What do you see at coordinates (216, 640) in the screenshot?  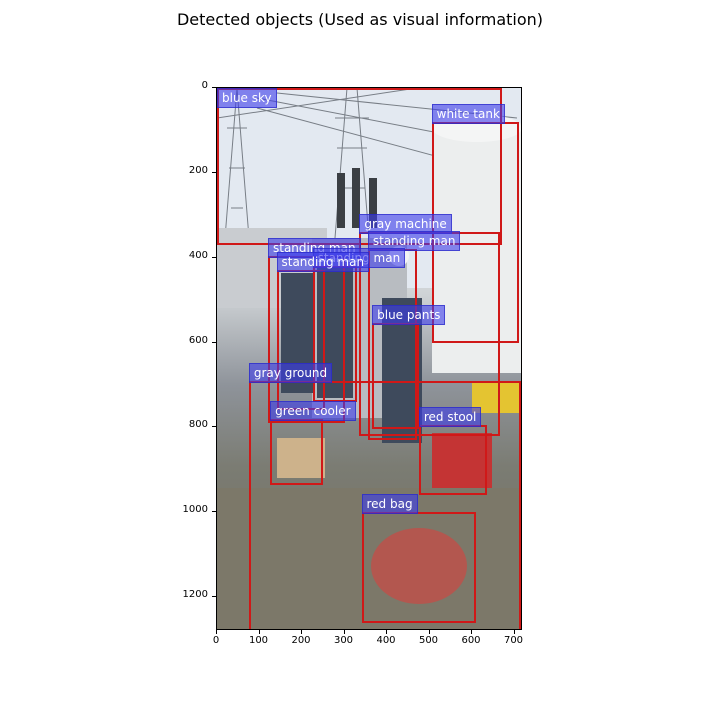 I see `x-tick-label: 0` at bounding box center [216, 640].